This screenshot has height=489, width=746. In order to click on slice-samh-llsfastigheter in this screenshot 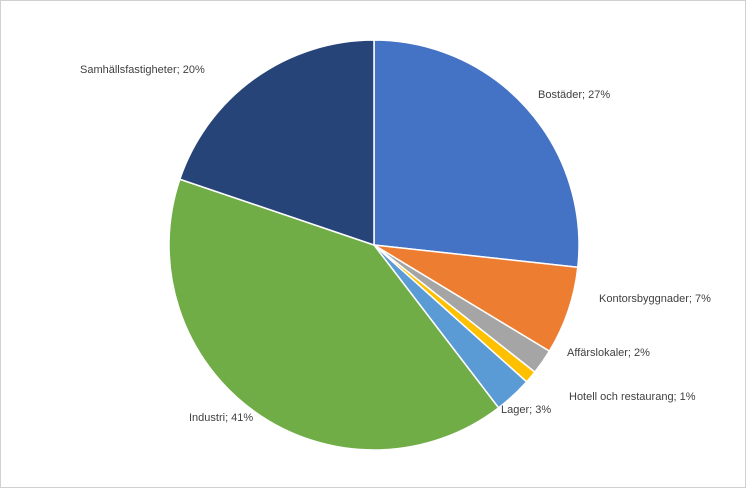, I will do `click(276, 143)`.